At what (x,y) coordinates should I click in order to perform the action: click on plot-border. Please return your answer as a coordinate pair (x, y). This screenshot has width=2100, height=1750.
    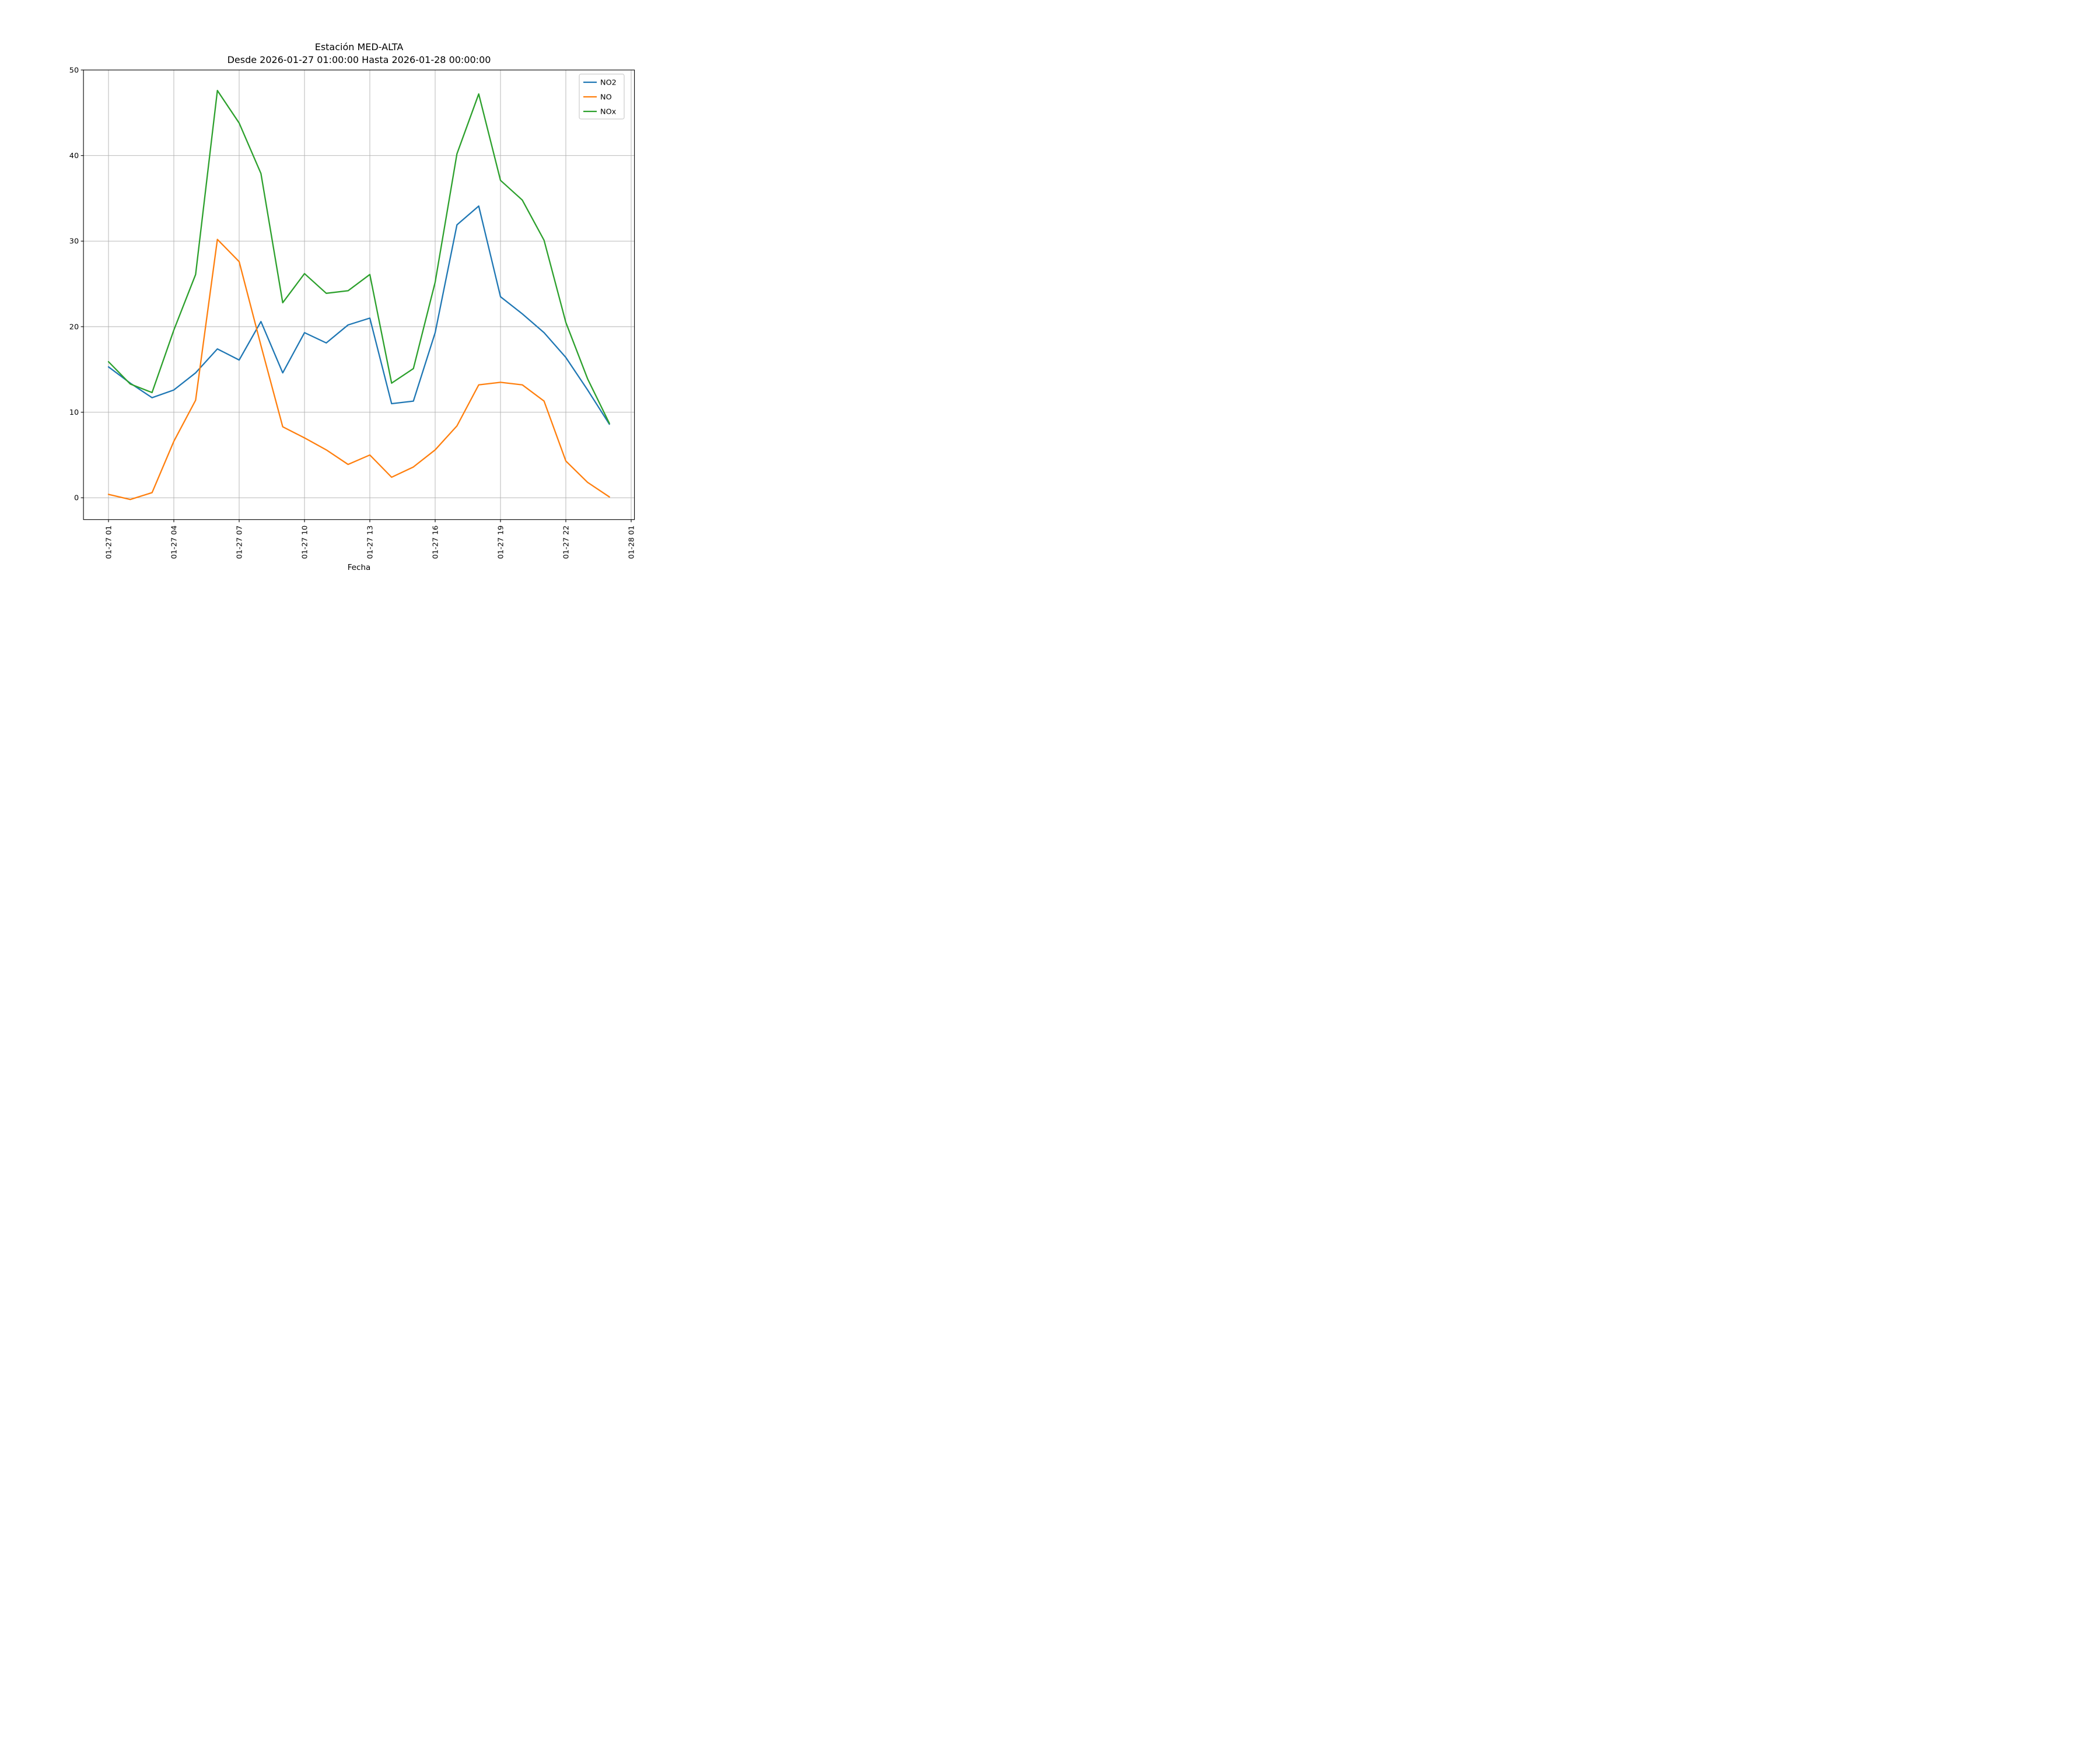
    Looking at the image, I should click on (359, 294).